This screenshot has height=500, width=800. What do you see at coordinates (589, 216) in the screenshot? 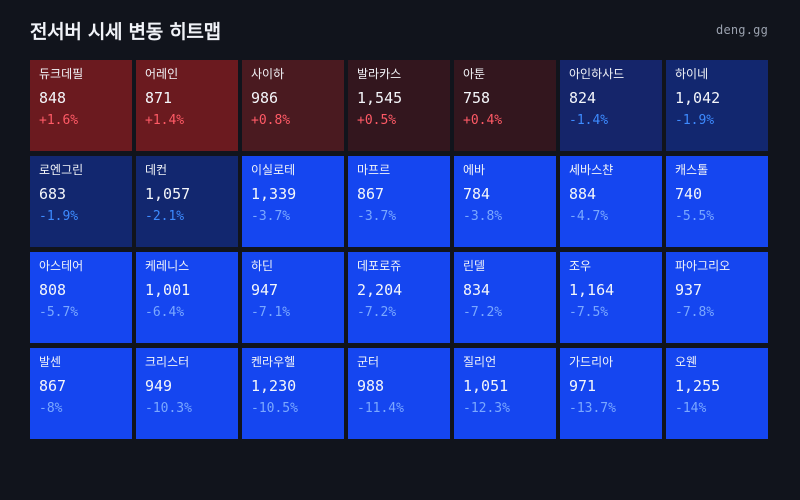
I see `price-change: -4.7%` at bounding box center [589, 216].